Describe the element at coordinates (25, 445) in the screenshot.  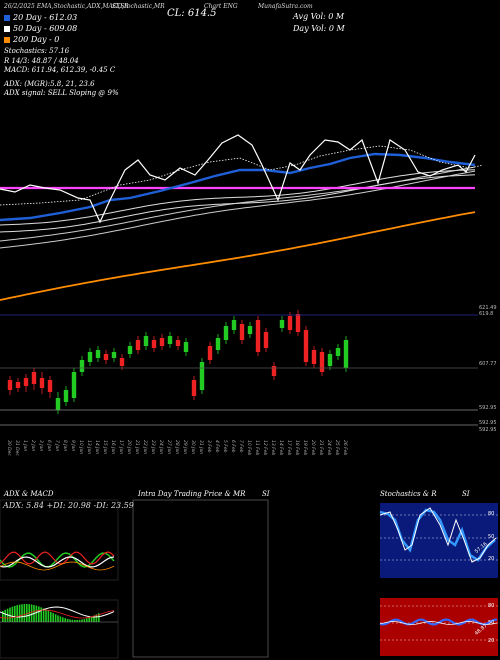
I see `date-label: 1 Jan` at that location.